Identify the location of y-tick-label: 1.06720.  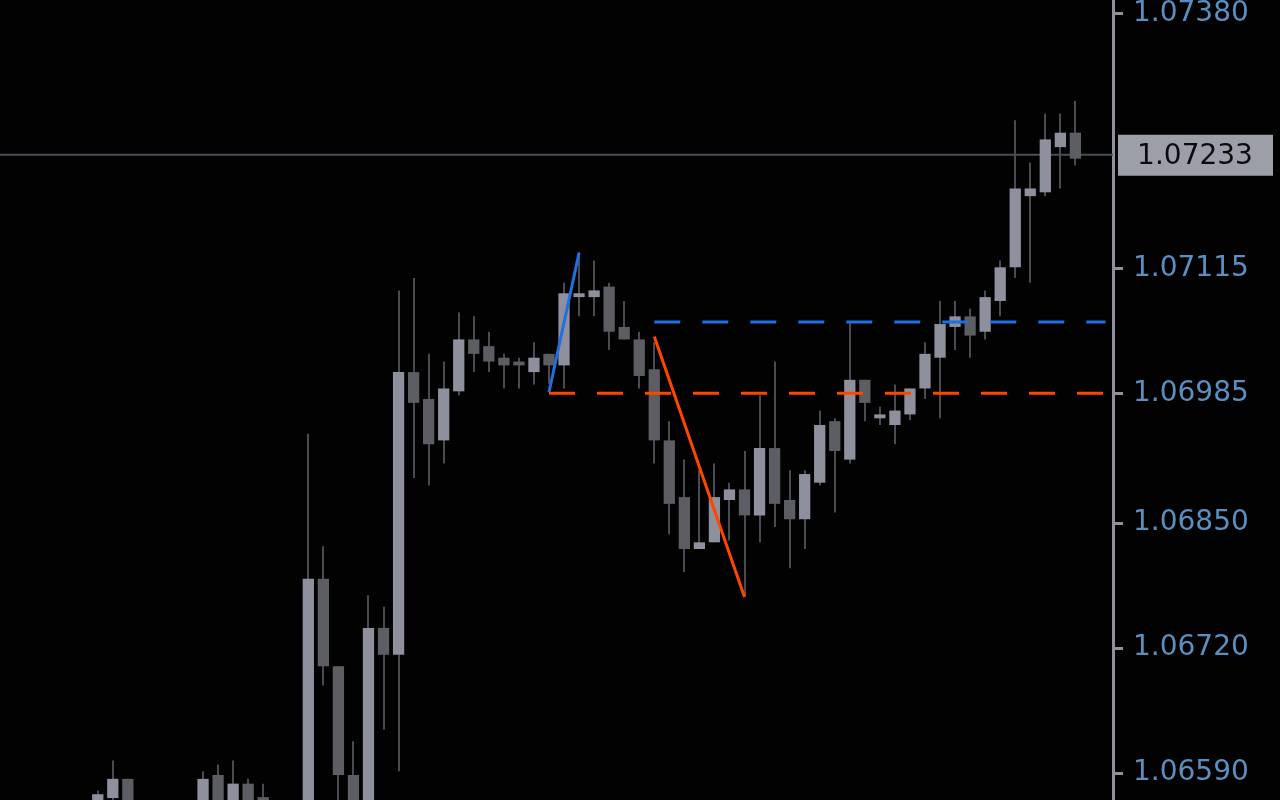
(1191, 646).